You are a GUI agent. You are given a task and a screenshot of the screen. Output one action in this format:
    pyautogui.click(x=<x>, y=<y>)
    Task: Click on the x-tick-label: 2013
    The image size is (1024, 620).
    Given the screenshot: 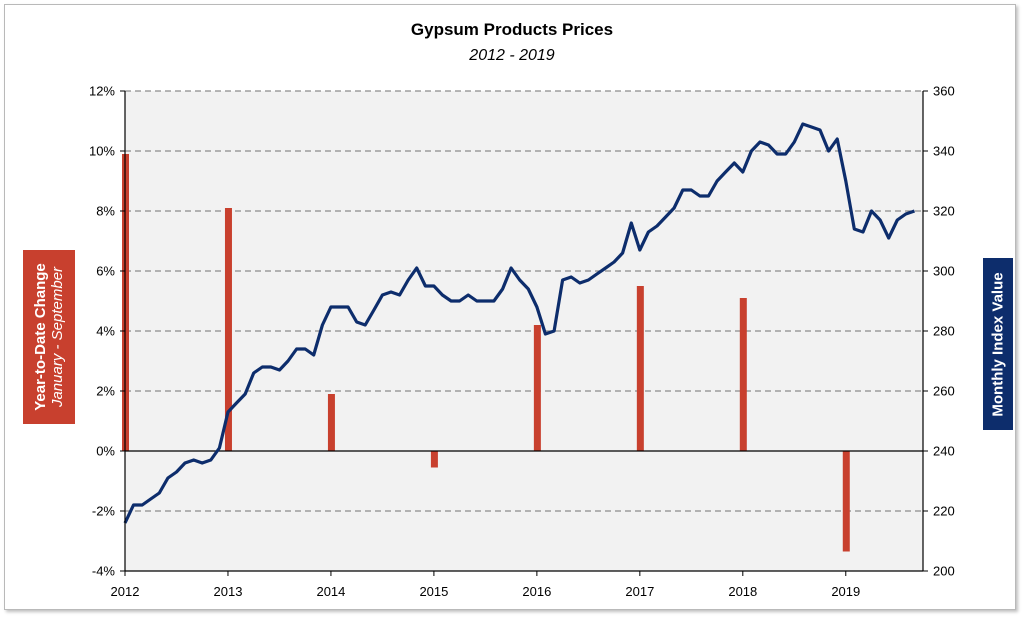 What is the action you would take?
    pyautogui.click(x=228, y=591)
    